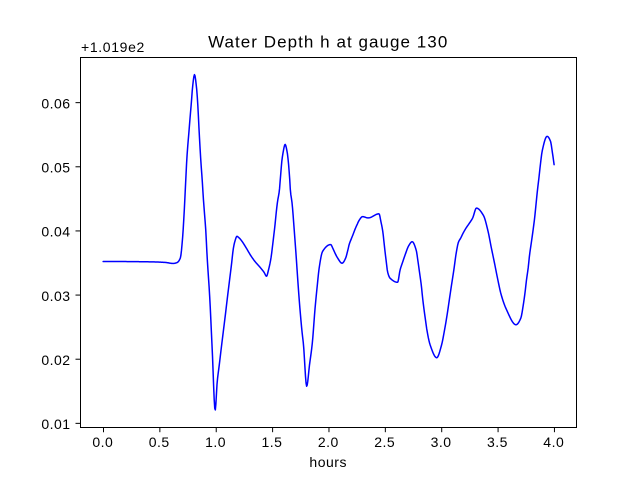  What do you see at coordinates (271, 442) in the screenshot?
I see `svg-text: 1.5` at bounding box center [271, 442].